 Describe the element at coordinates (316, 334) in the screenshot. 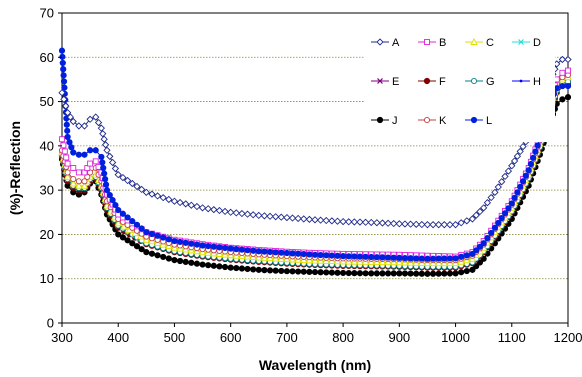

I see `x-axis-ticks: 300 400 500 600 700 800 900 1000 1100 1200` at that location.